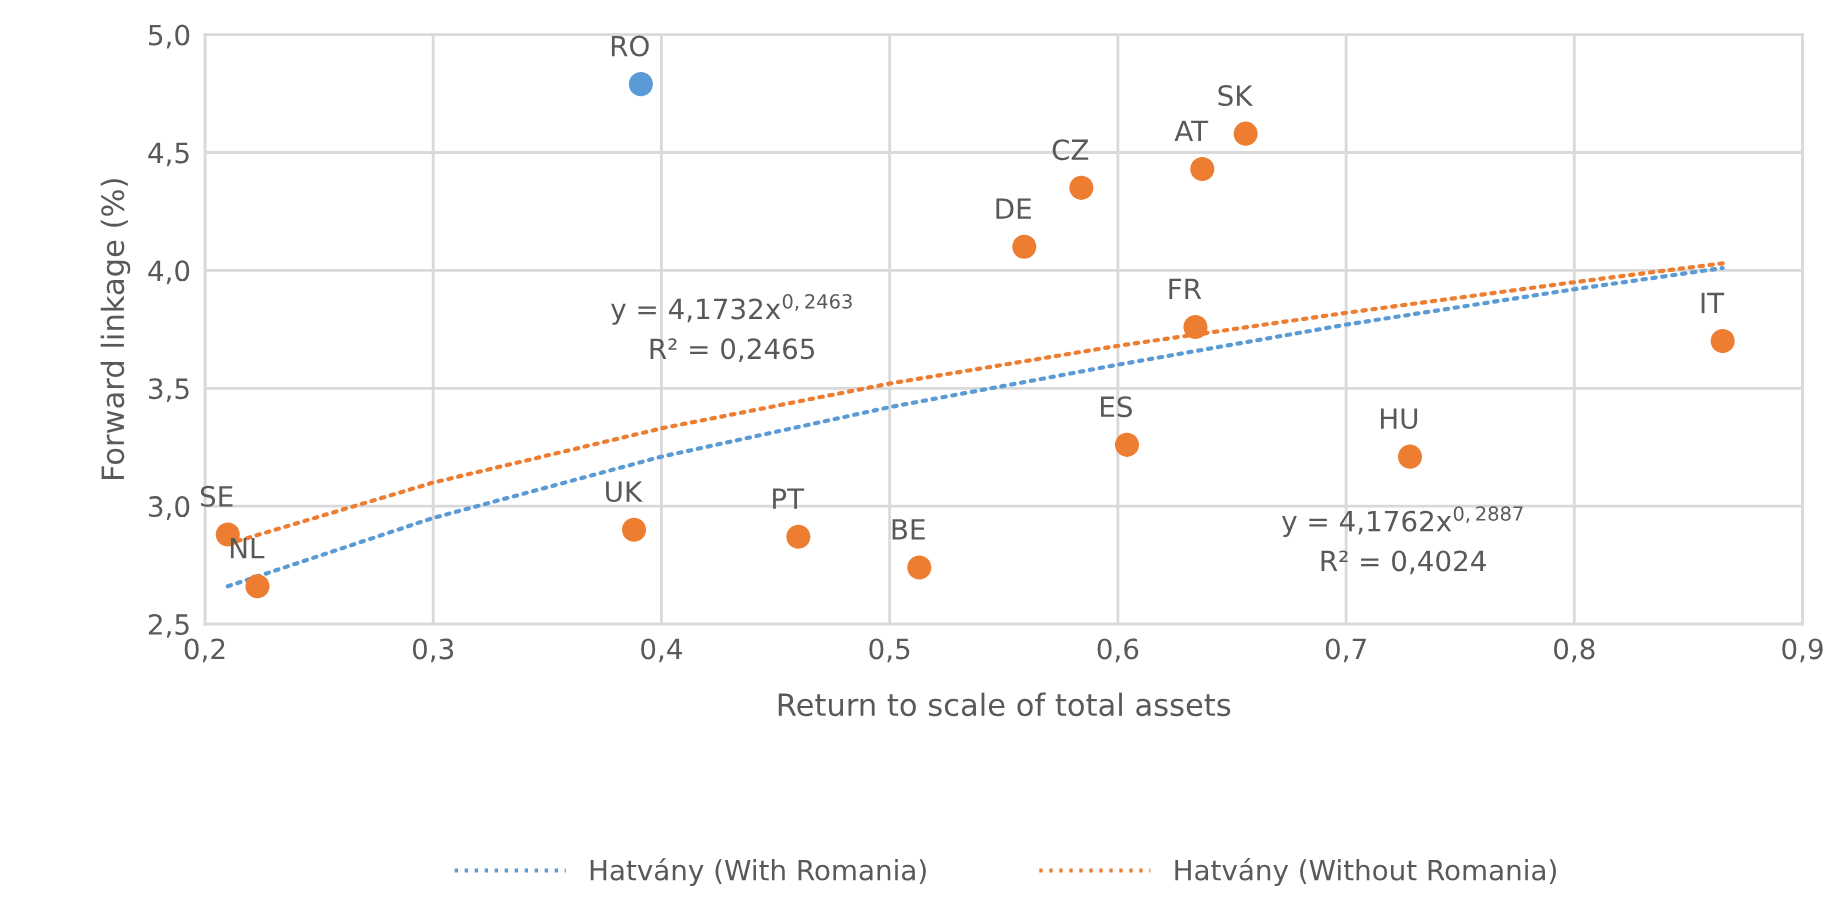 This screenshot has height=911, width=1830. Describe the element at coordinates (1070, 150) in the screenshot. I see `annotation: CZ` at that location.